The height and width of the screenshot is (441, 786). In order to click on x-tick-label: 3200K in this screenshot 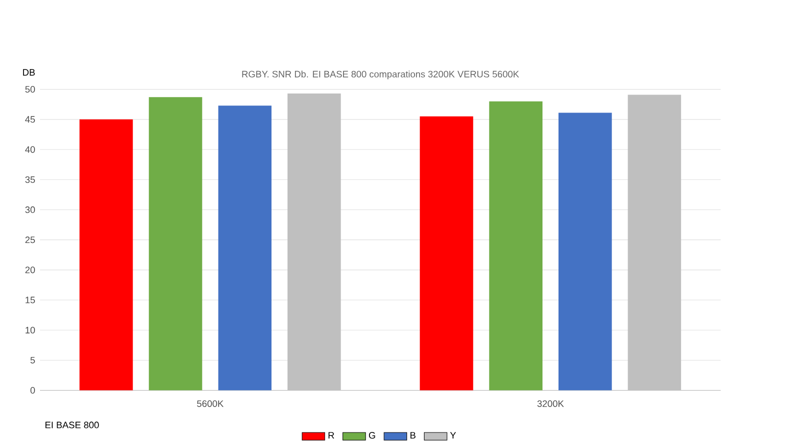, I will do `click(550, 403)`.